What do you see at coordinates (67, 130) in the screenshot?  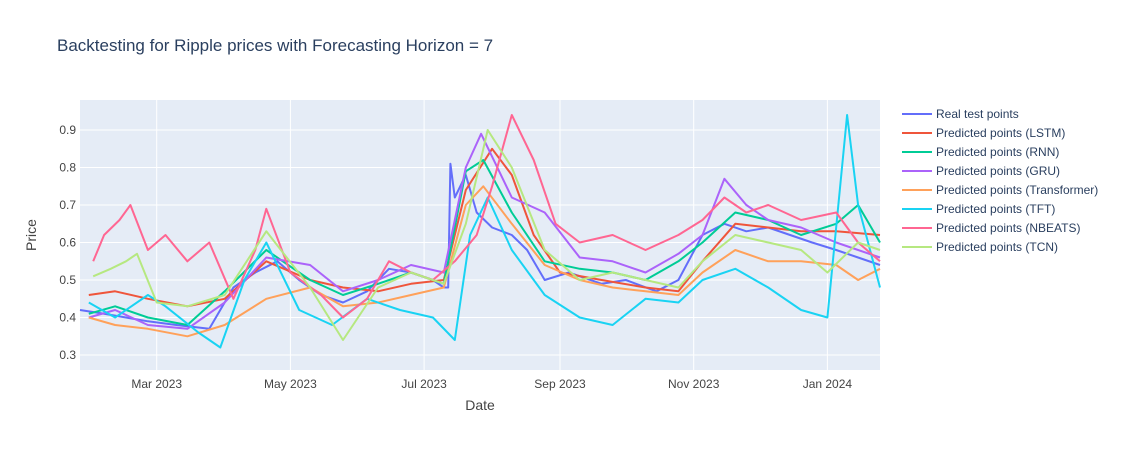 I see `y-tick-label: 0.9` at bounding box center [67, 130].